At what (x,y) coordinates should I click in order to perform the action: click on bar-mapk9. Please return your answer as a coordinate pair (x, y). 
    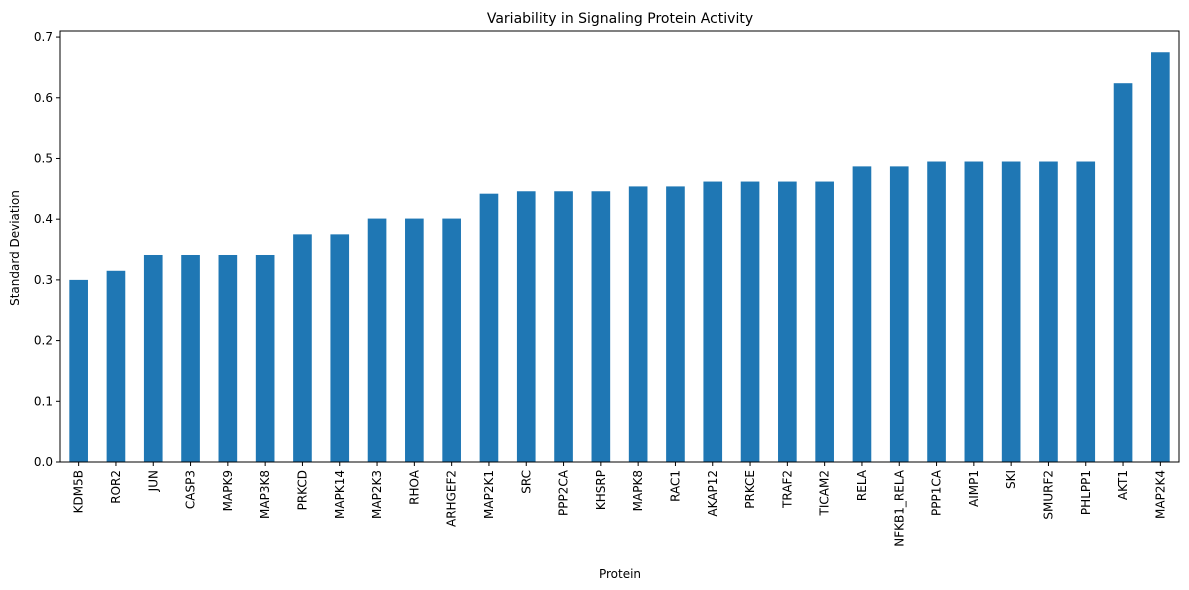
    Looking at the image, I should click on (228, 358).